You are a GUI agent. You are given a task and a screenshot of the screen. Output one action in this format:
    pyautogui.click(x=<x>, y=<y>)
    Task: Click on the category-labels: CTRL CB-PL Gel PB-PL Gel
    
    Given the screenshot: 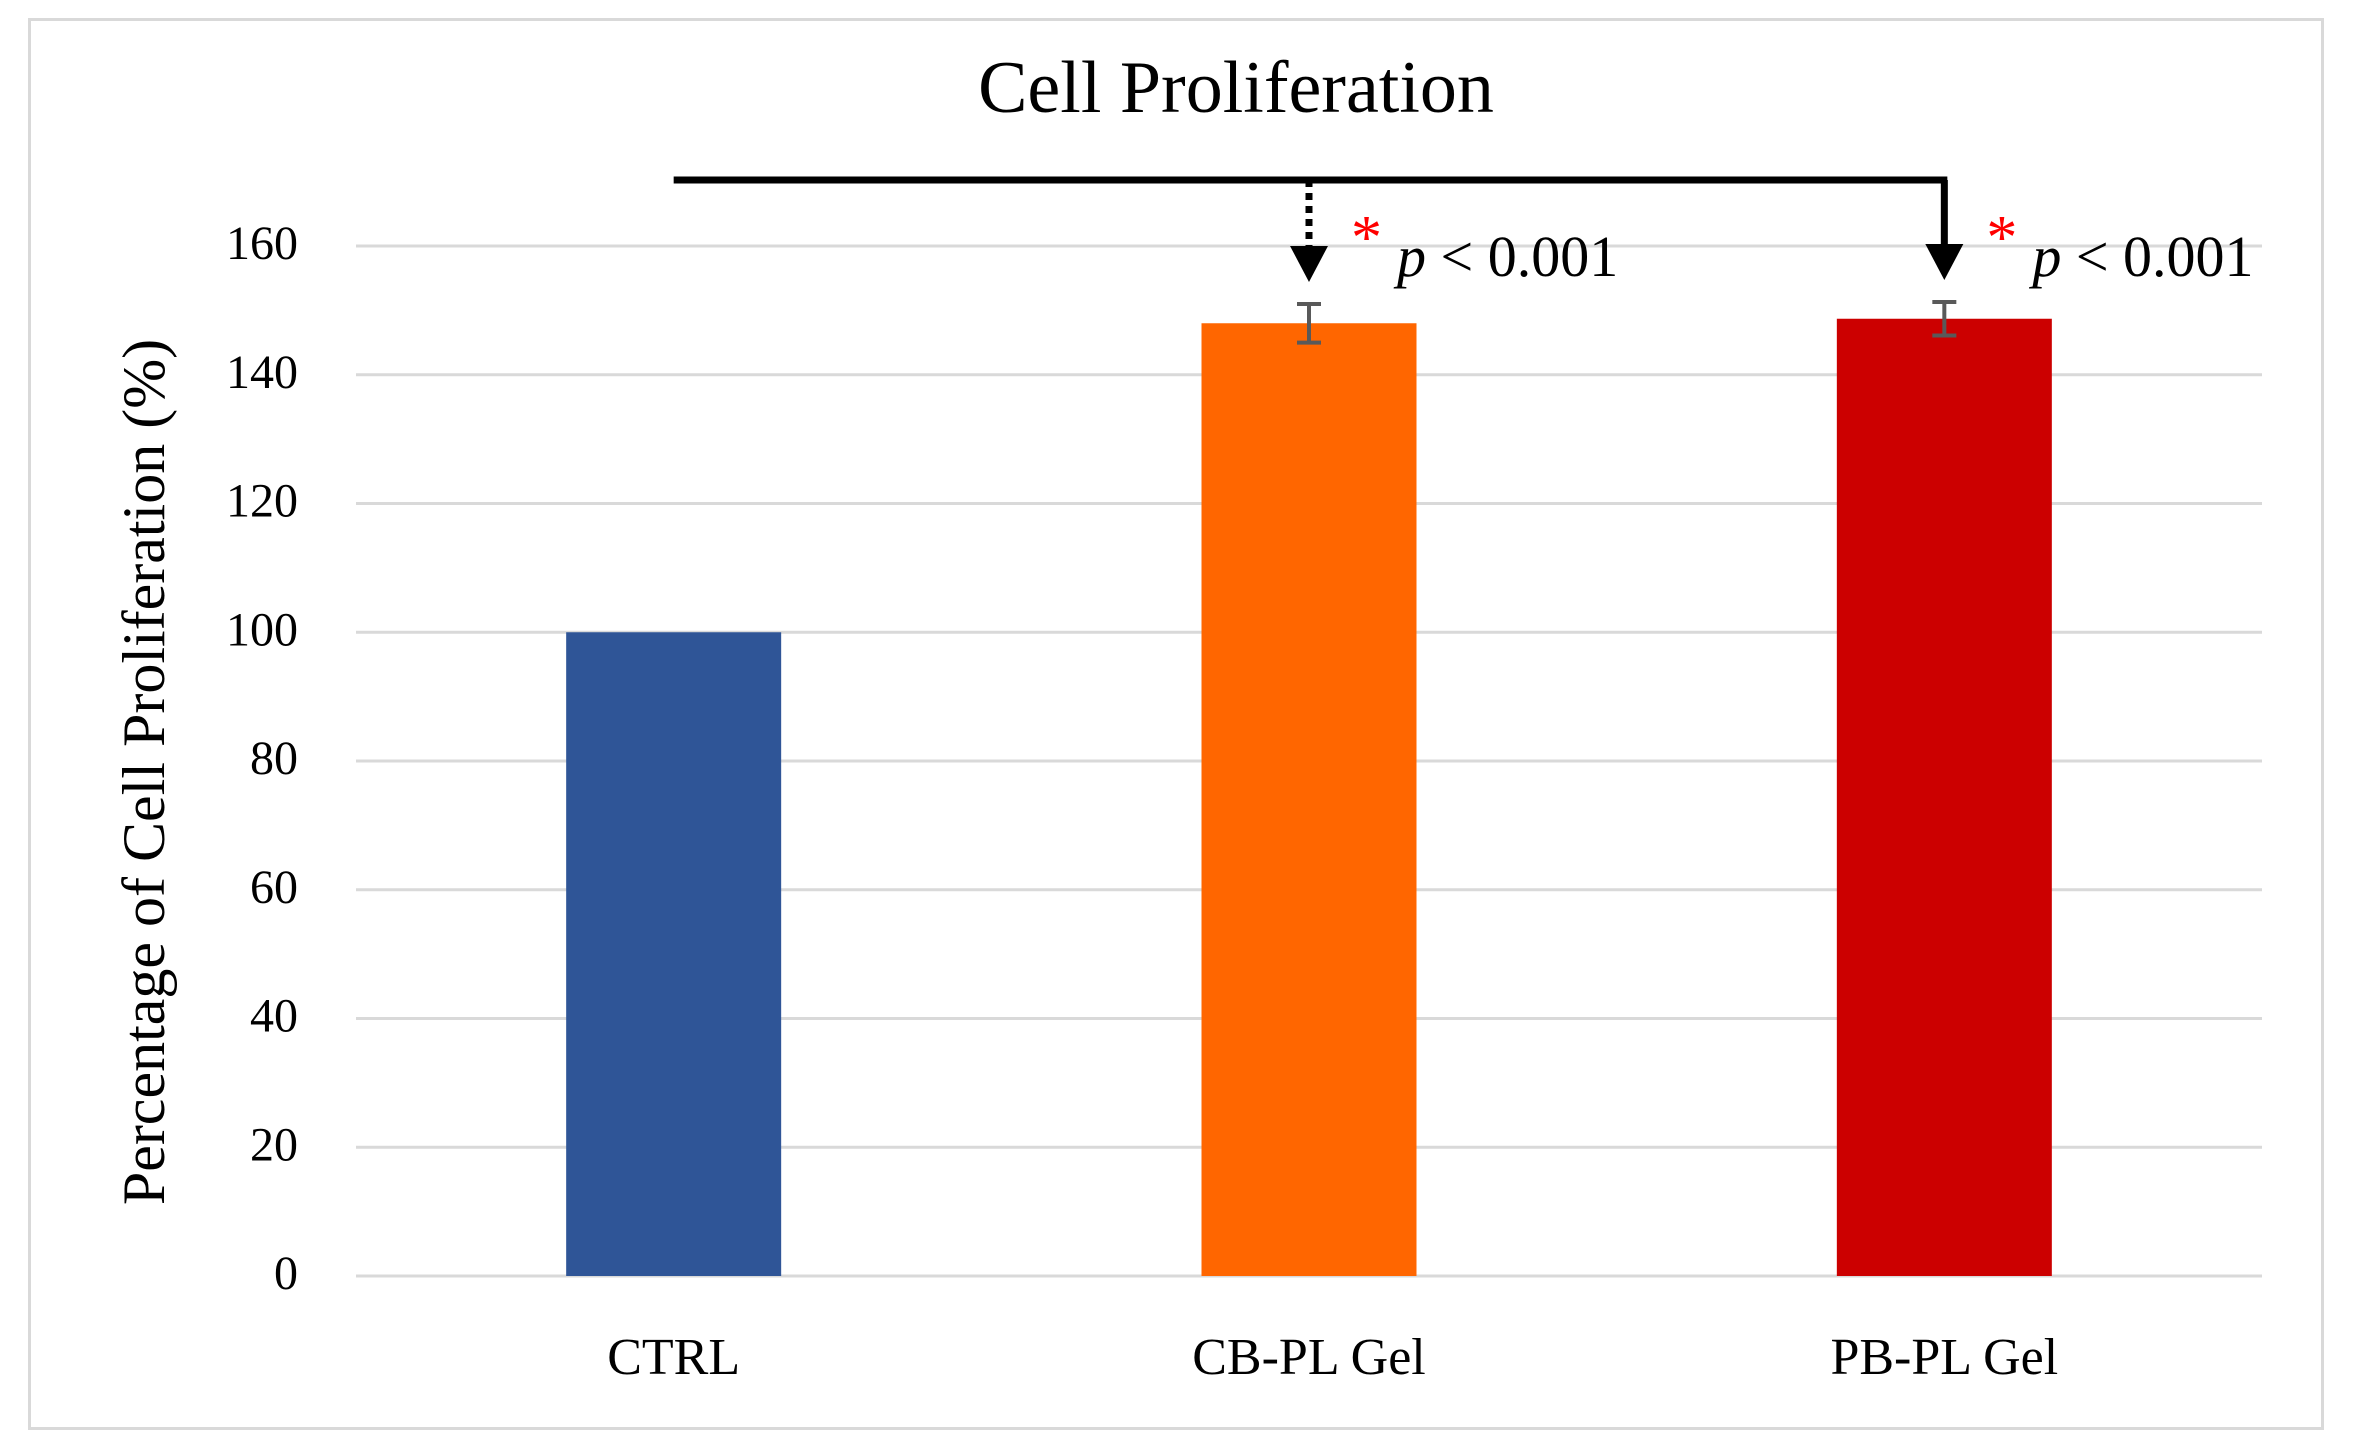 What is the action you would take?
    pyautogui.click(x=1332, y=1357)
    